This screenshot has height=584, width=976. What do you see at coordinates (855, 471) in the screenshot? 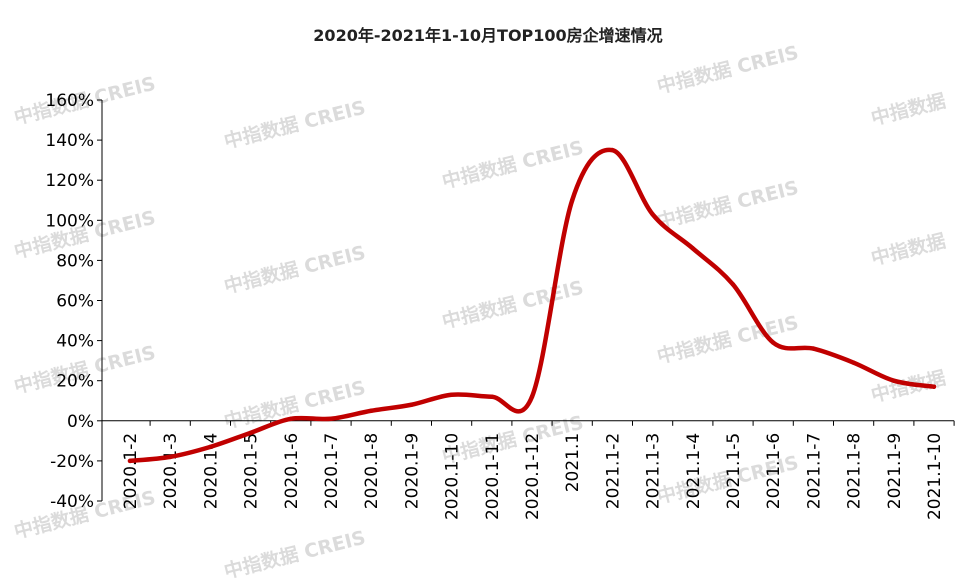
I see `x-tick-label: 2021.1-8` at bounding box center [855, 471].